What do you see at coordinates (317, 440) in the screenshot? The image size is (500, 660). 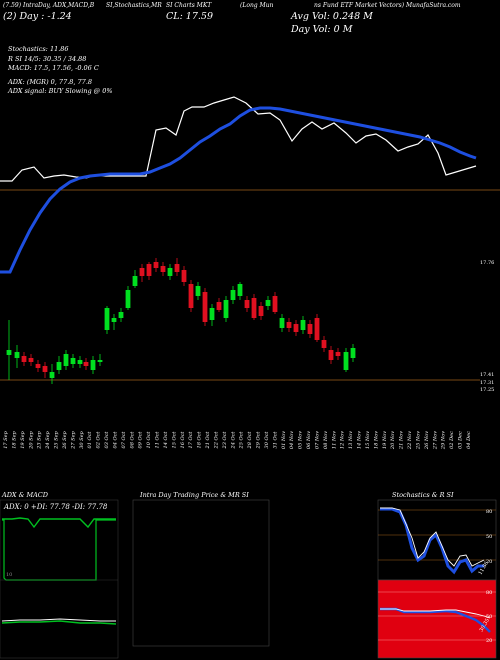 I see `date-label: 07 Nov` at bounding box center [317, 440].